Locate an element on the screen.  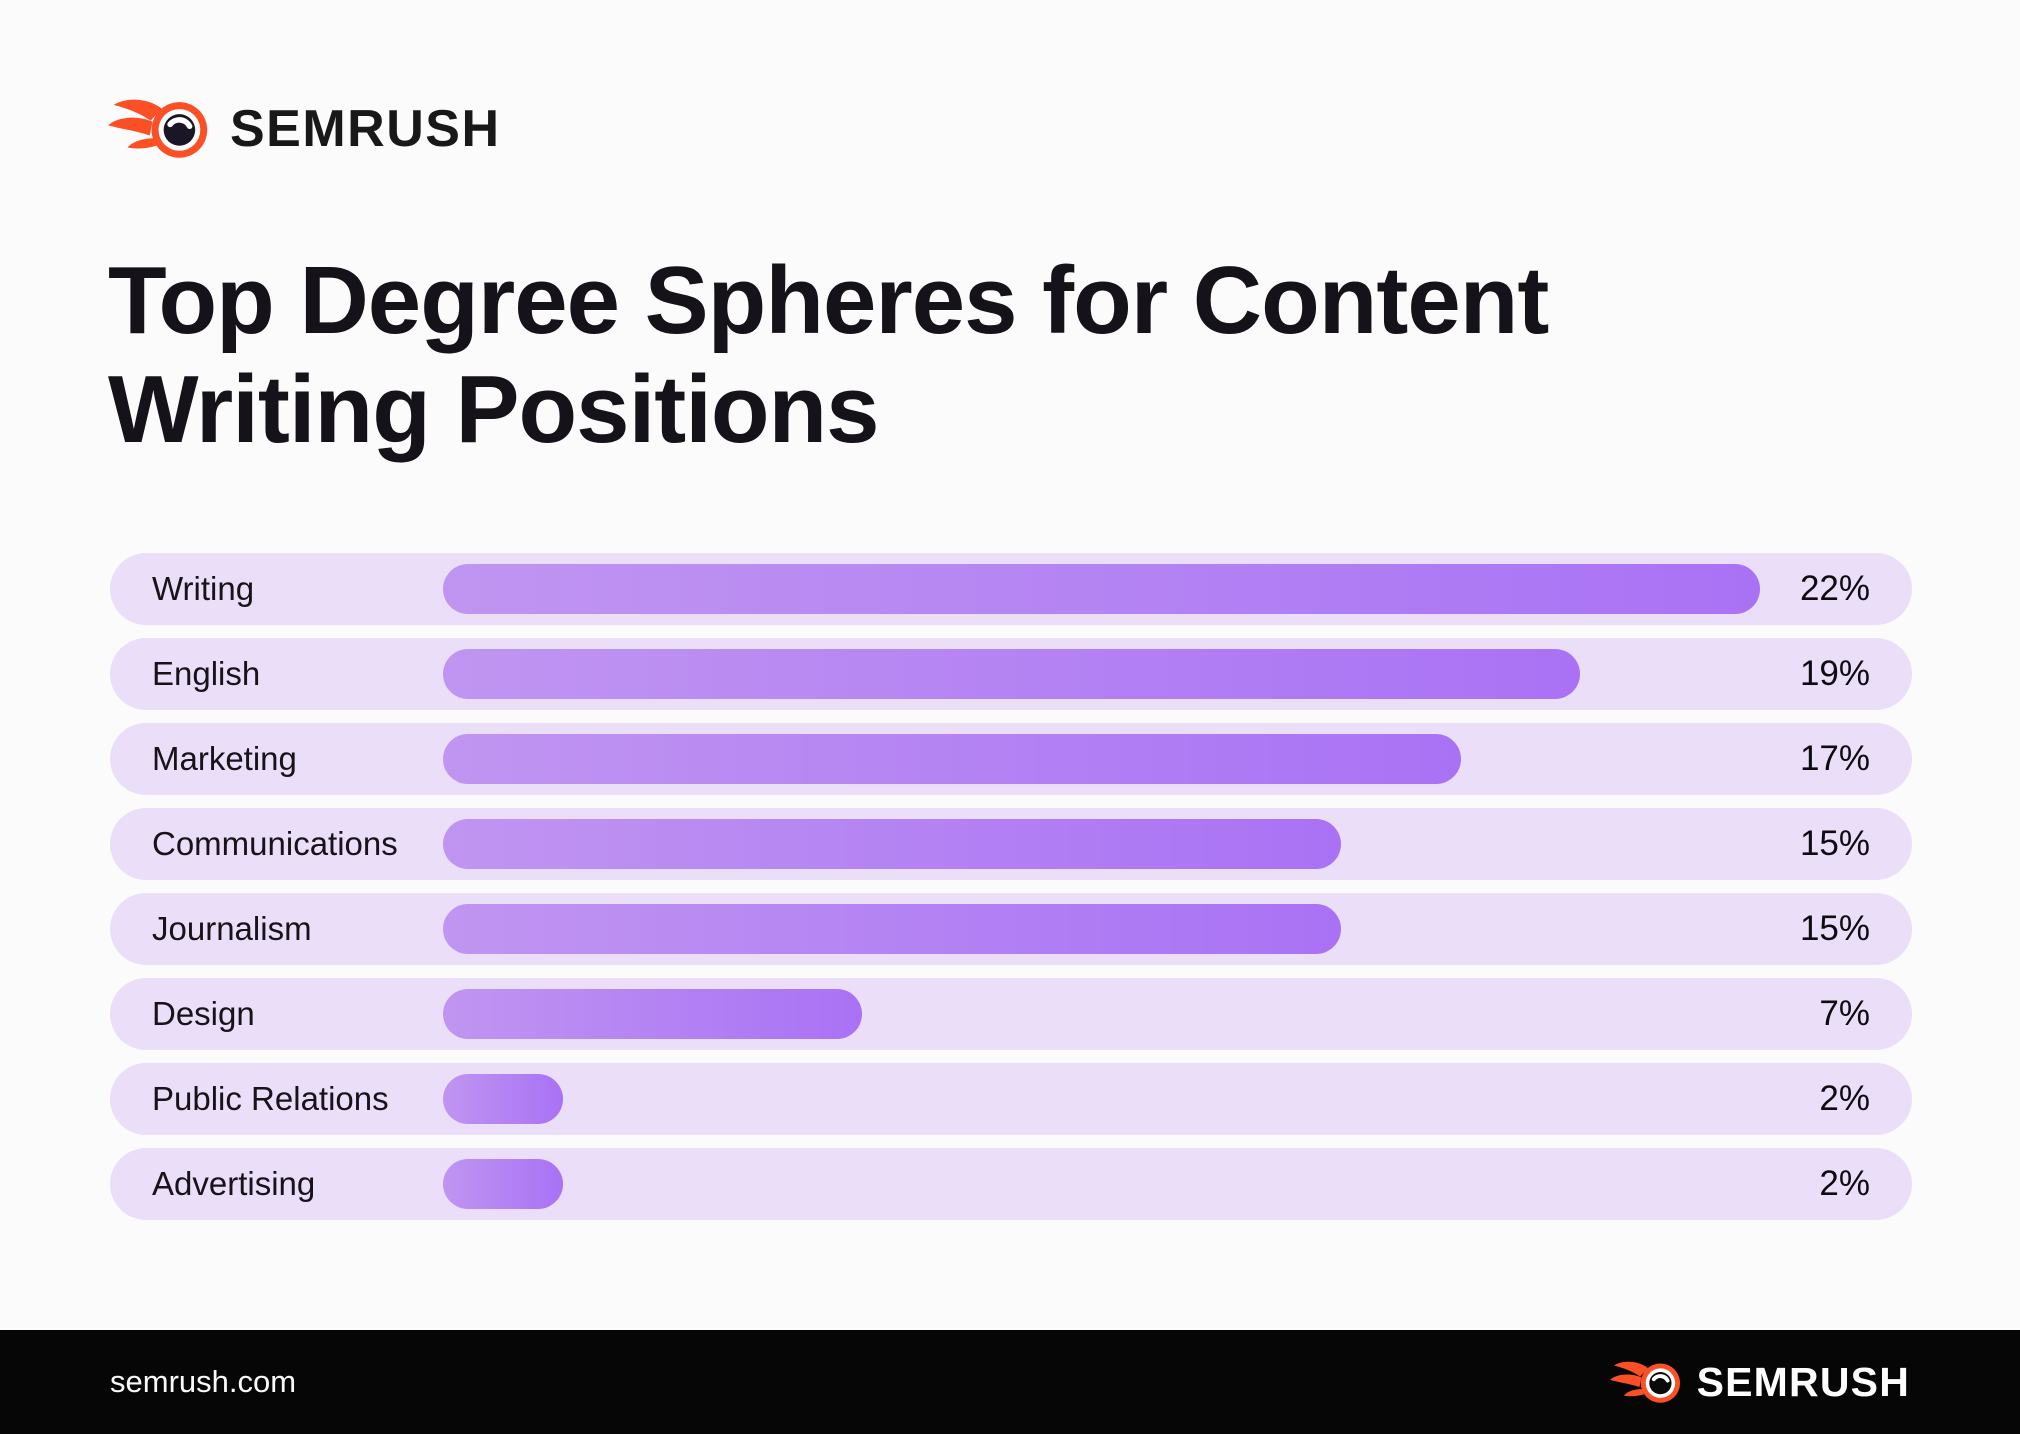
footer-brand-wordmark: SEMRUSH is located at coordinates (1803, 1381).